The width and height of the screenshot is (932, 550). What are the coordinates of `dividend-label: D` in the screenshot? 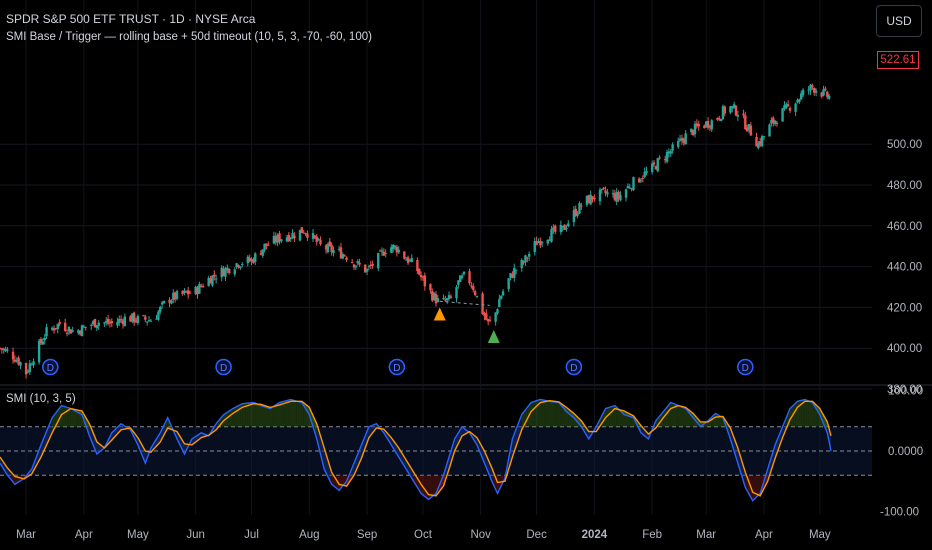 It's located at (573, 368).